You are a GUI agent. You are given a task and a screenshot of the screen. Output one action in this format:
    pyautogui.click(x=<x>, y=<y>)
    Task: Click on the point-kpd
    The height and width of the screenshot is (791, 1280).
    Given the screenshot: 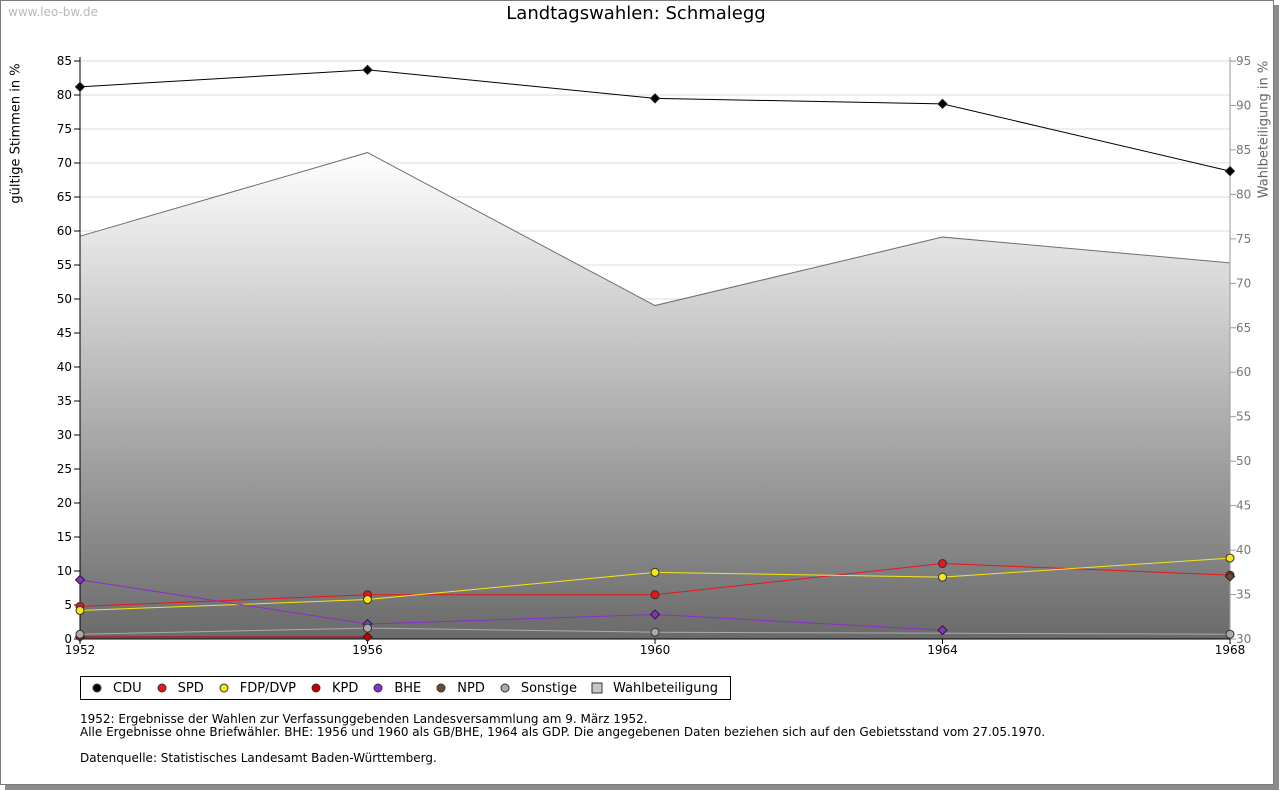 What is the action you would take?
    pyautogui.click(x=367, y=637)
    